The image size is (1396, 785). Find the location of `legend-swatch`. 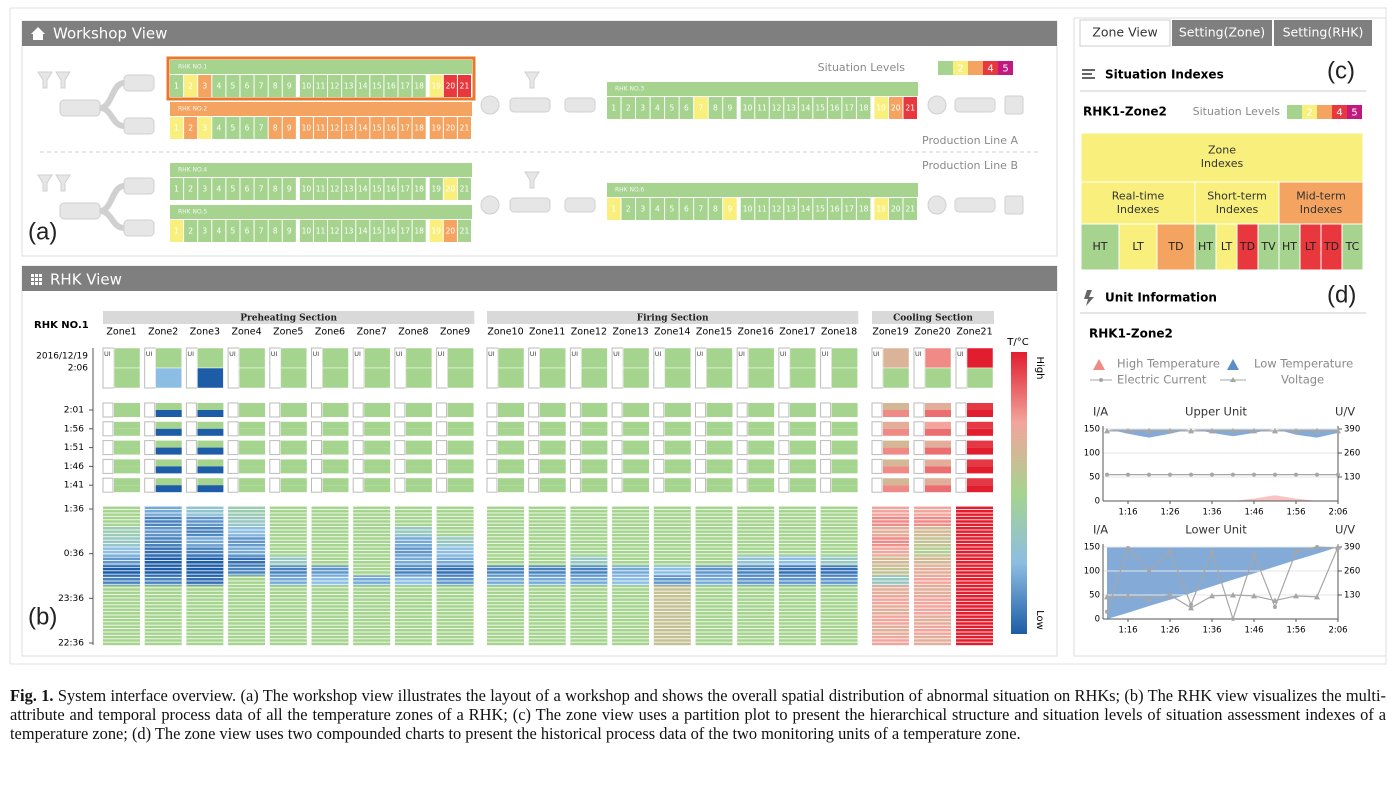

legend-swatch is located at coordinates (975, 68).